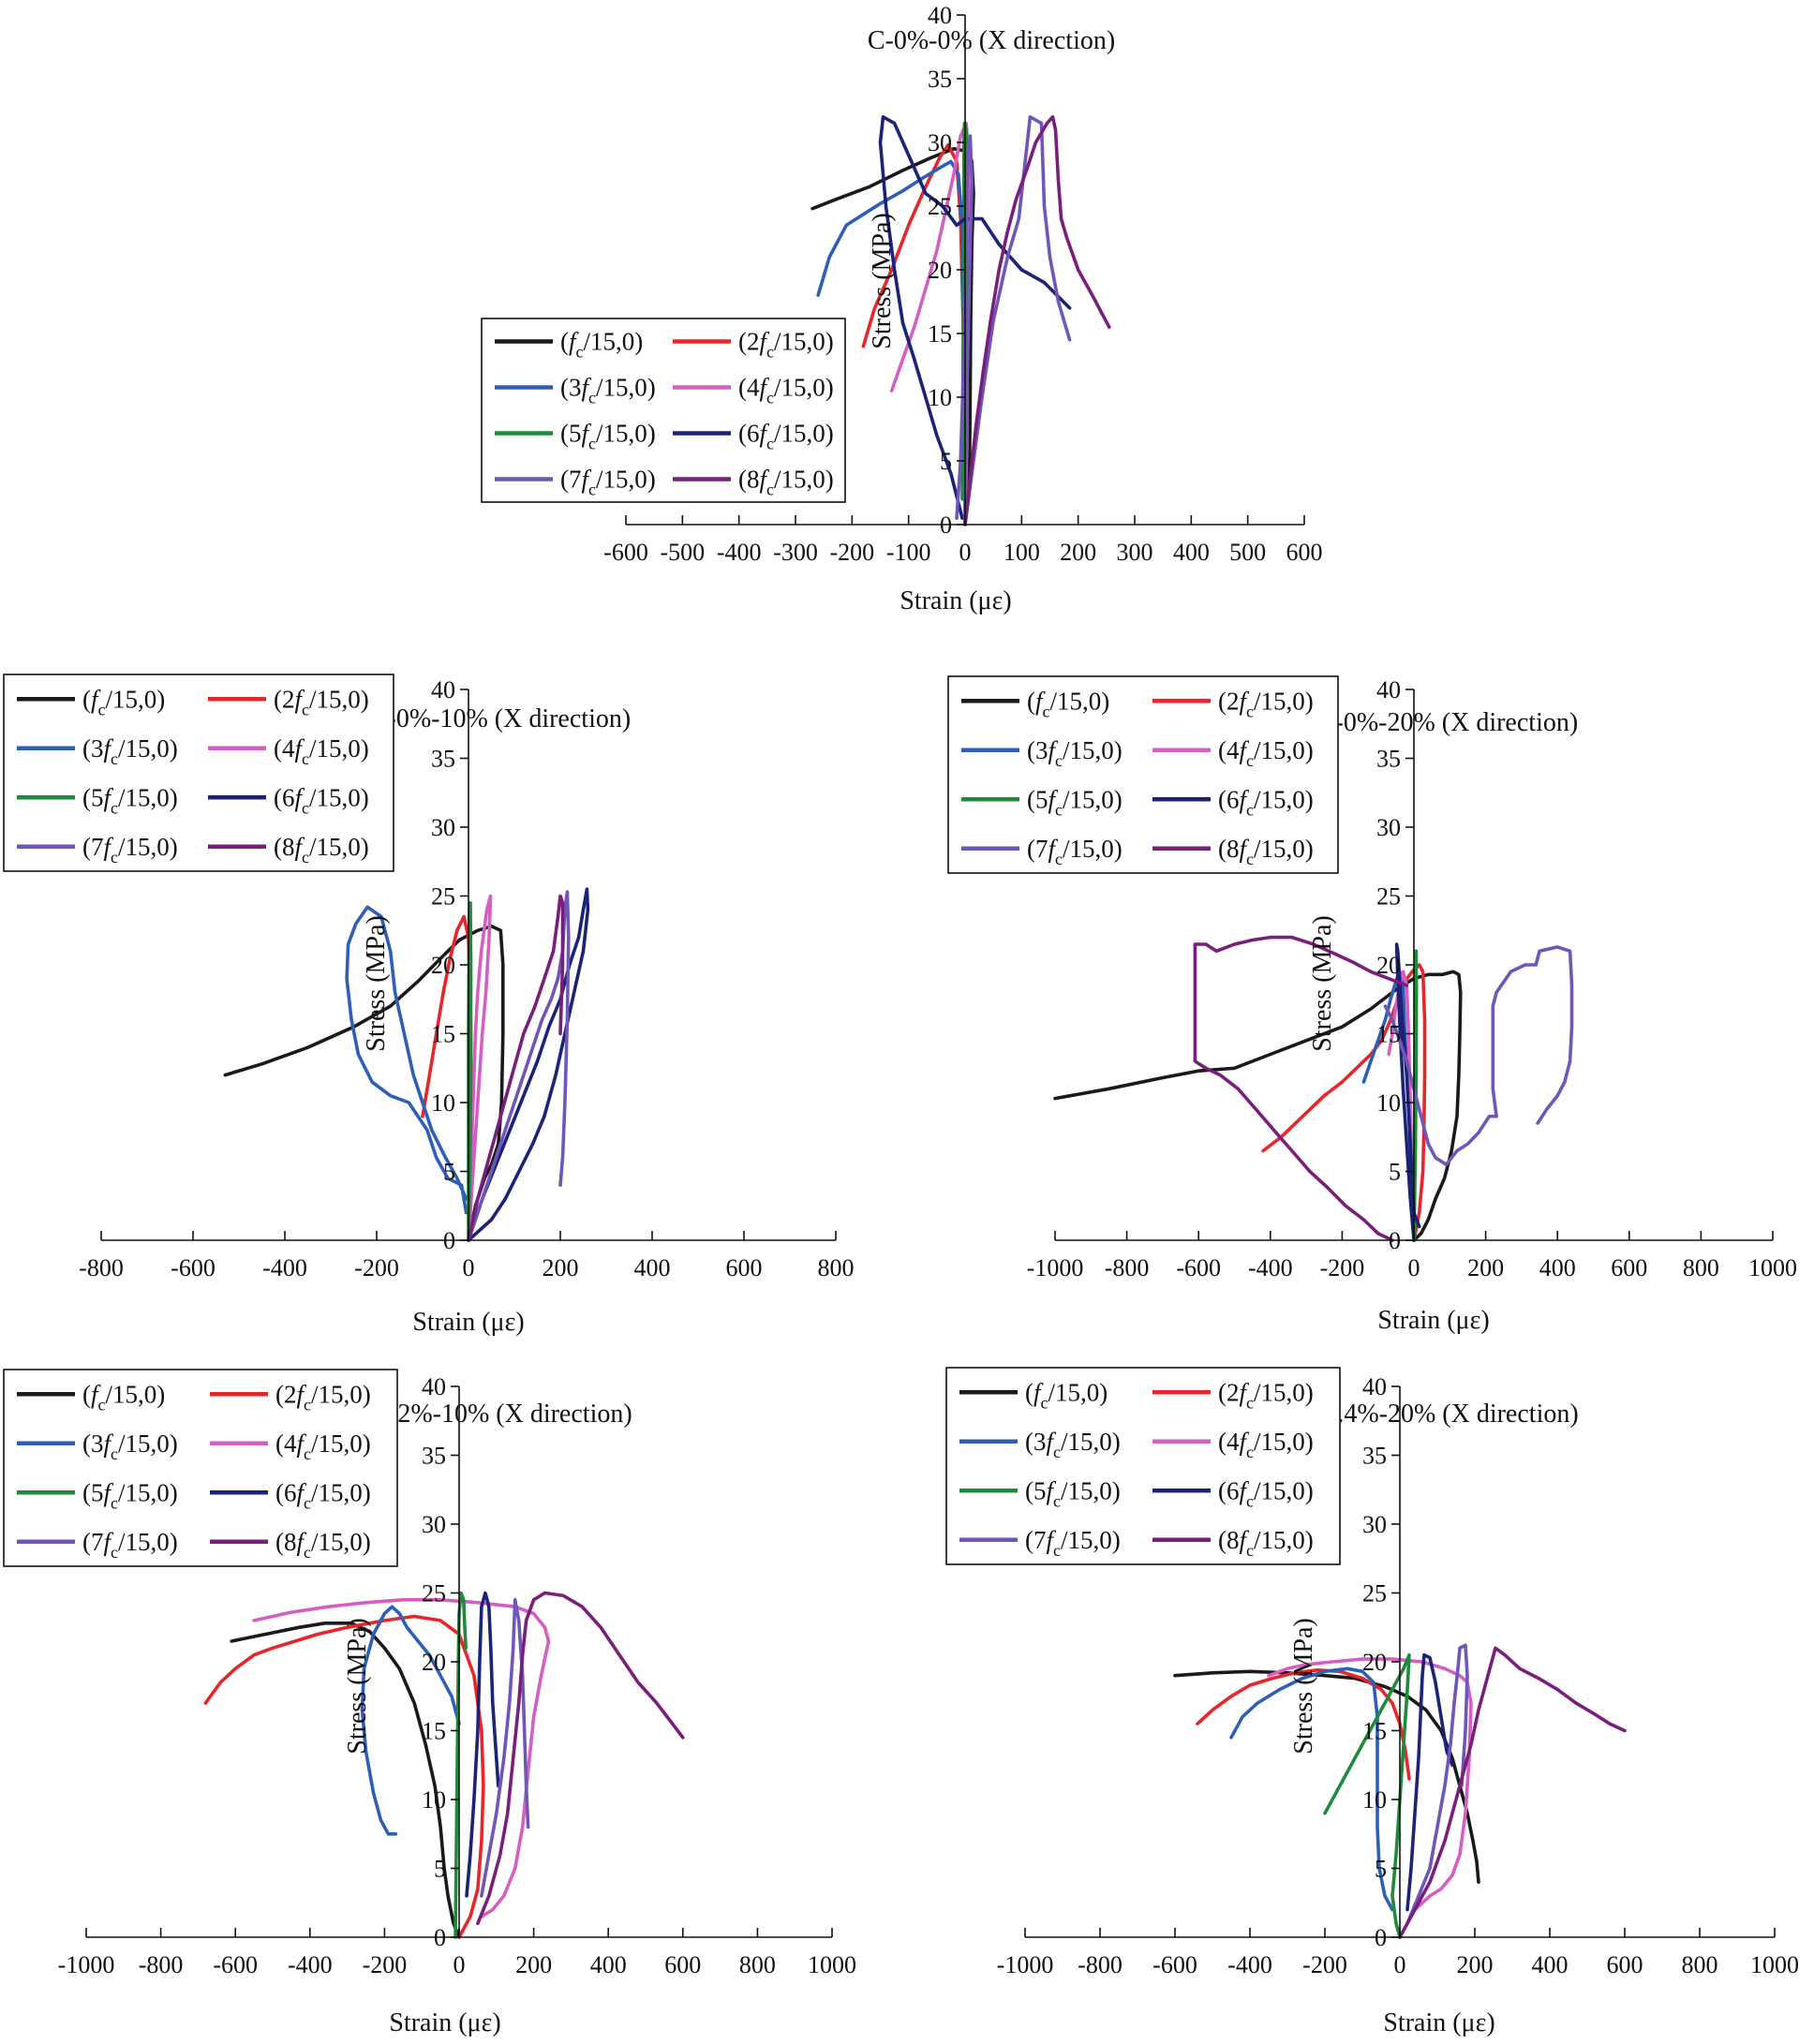 The height and width of the screenshot is (2044, 1814). I want to click on x-tick-label: -500, so click(682, 553).